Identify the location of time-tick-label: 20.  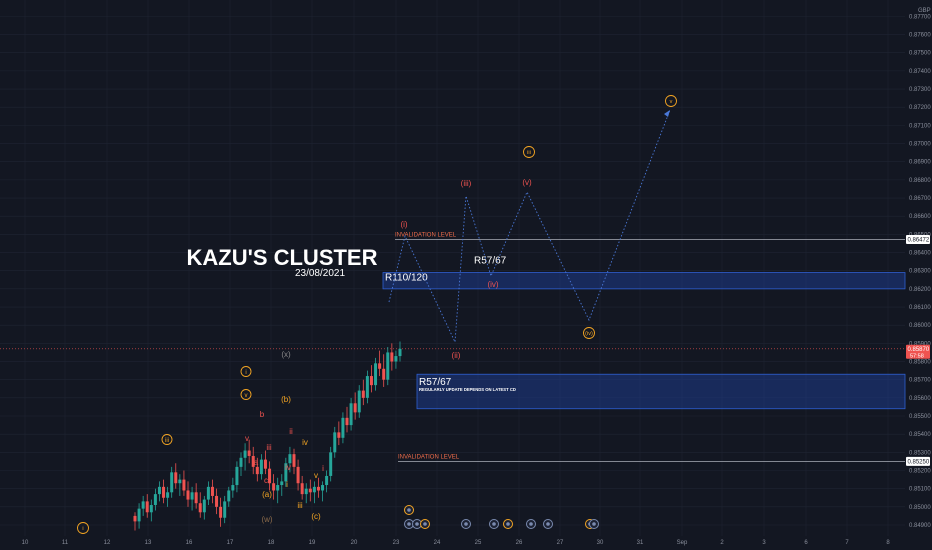
(354, 543).